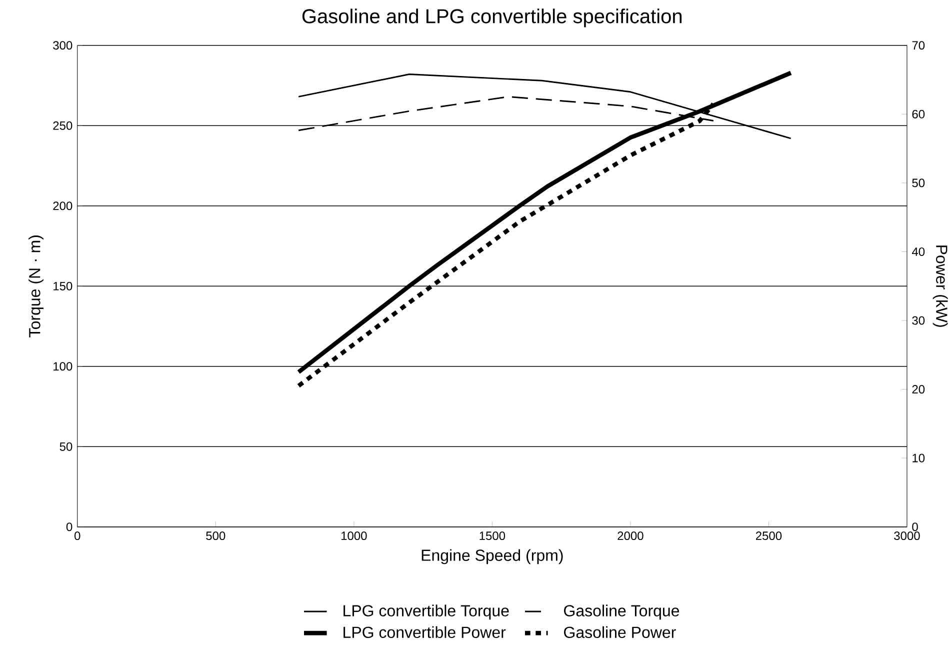  Describe the element at coordinates (918, 320) in the screenshot. I see `y2-tick-label: 30` at that location.